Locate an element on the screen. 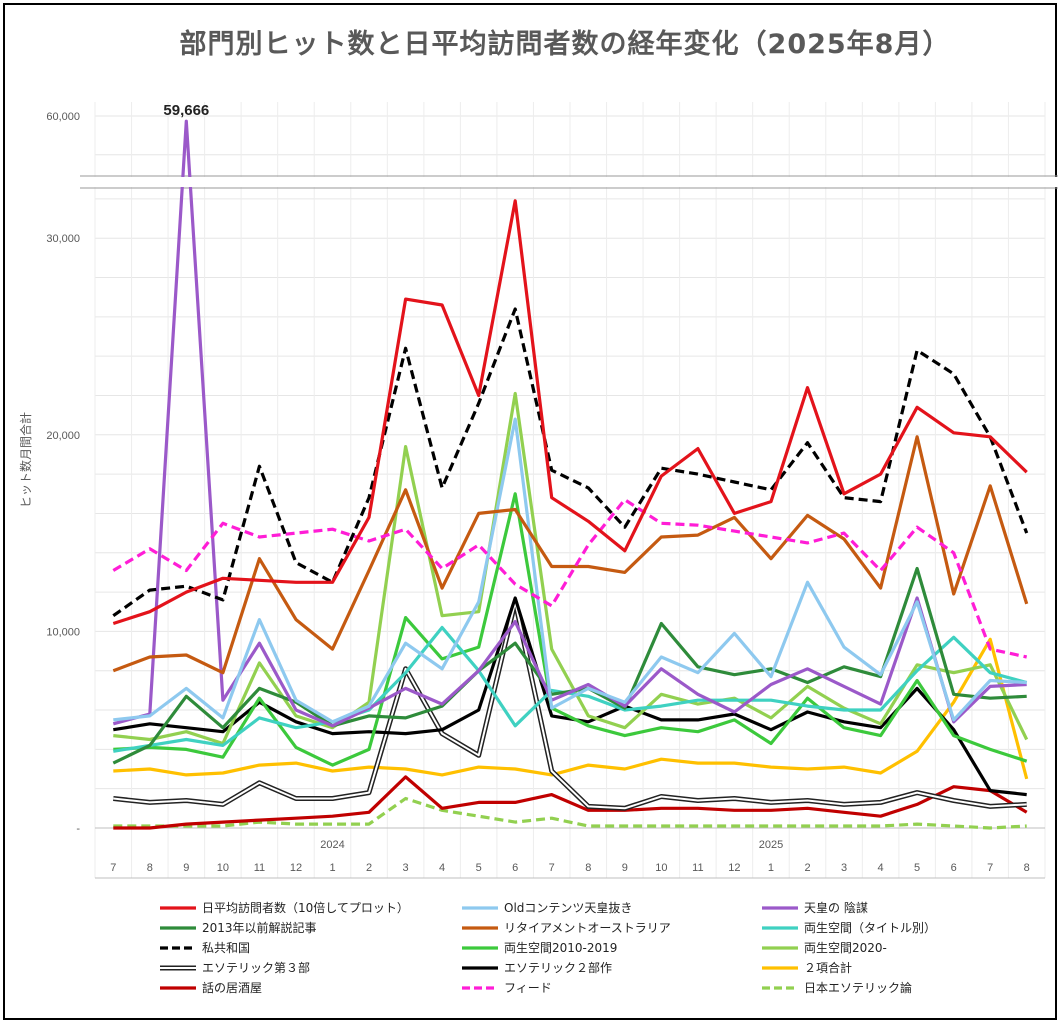  y-tick-label: 60,000 is located at coordinates (63, 117).